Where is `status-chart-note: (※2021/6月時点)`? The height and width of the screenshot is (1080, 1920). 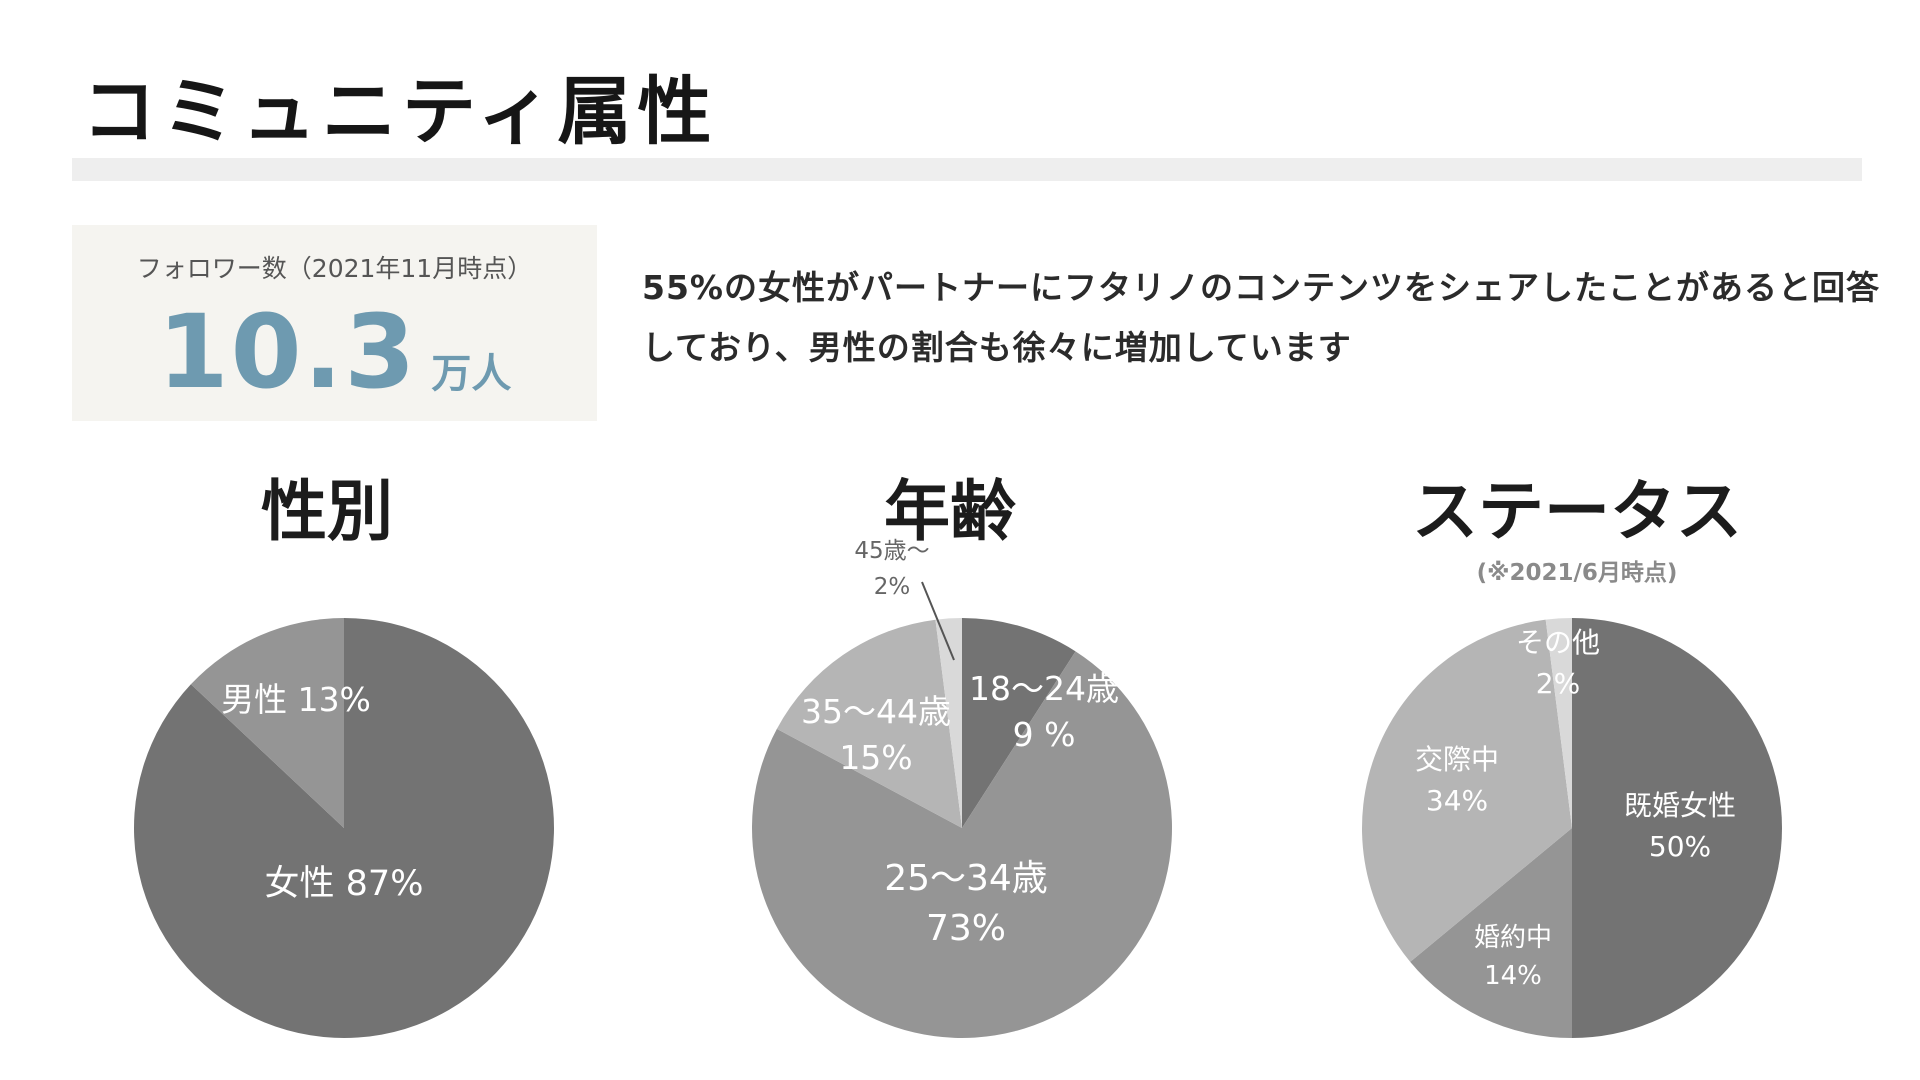 status-chart-note: (※2021/6月時点) is located at coordinates (1577, 573).